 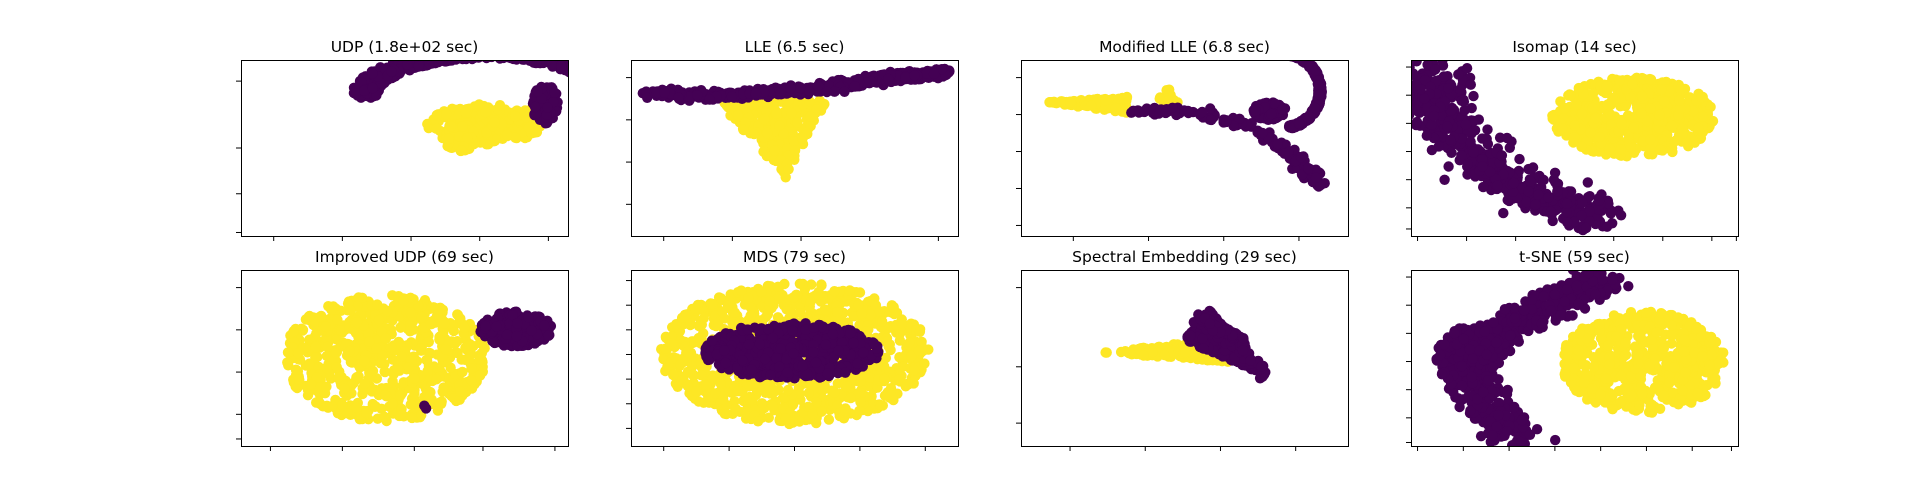 I want to click on subplot-1: UDP (1.8e+02 sec), so click(x=428, y=139).